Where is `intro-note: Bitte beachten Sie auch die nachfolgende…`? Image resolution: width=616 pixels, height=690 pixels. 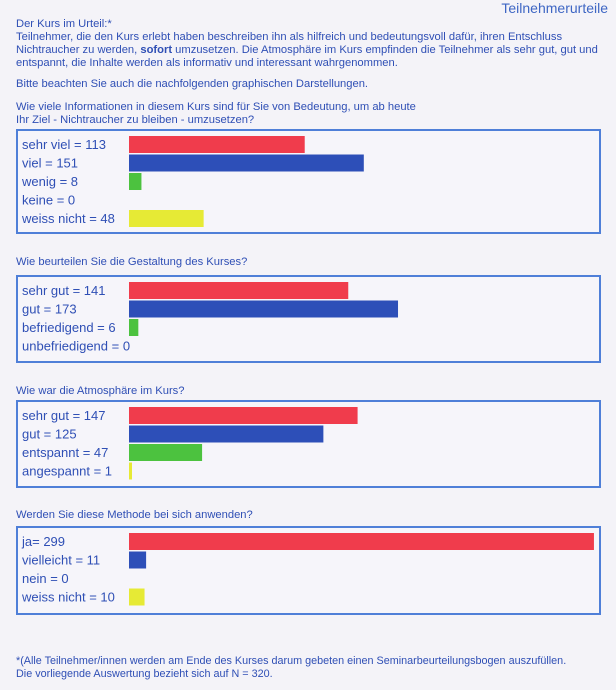 intro-note: Bitte beachten Sie auch die nachfolgende… is located at coordinates (192, 84).